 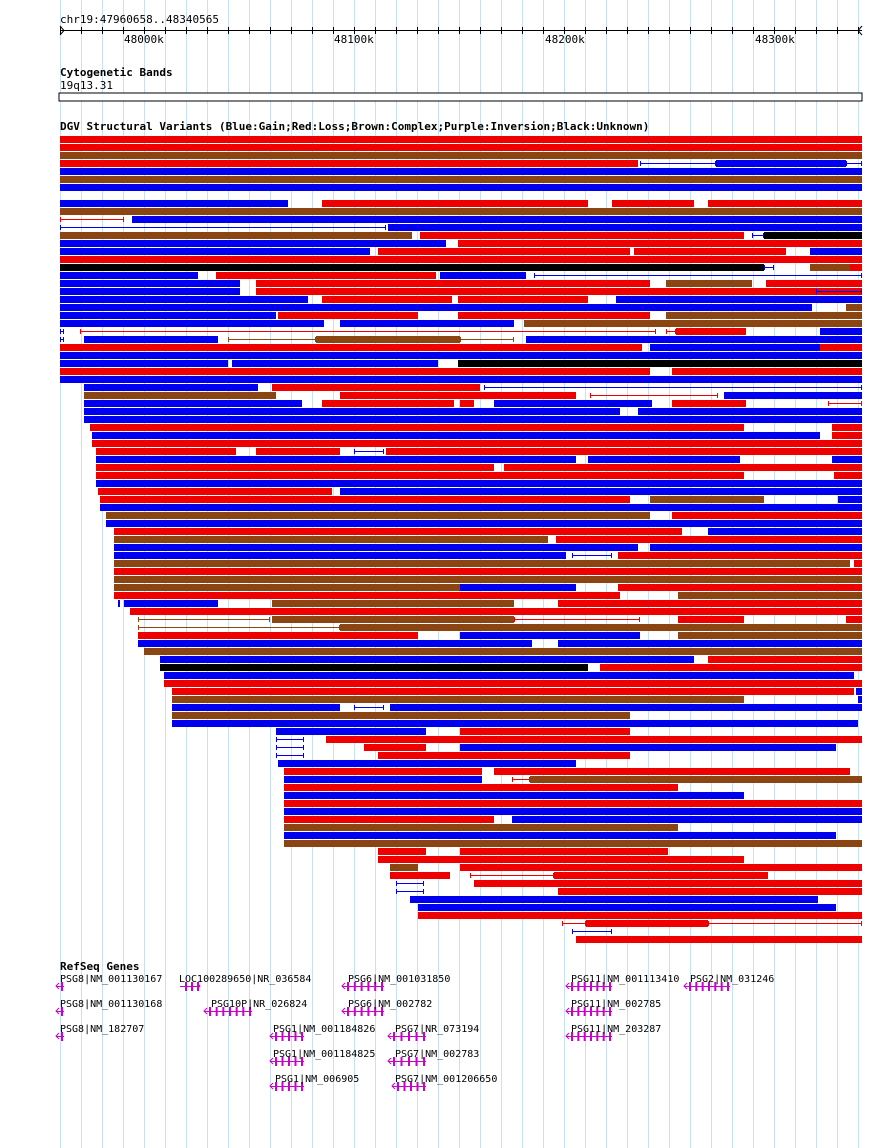 What do you see at coordinates (324, 1054) in the screenshot?
I see `gene-label: PSG1|NM_001184825` at bounding box center [324, 1054].